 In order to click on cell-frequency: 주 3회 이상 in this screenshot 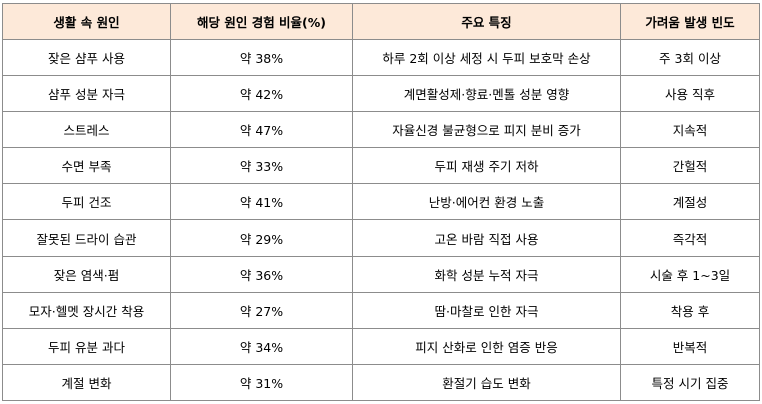, I will do `click(690, 57)`.